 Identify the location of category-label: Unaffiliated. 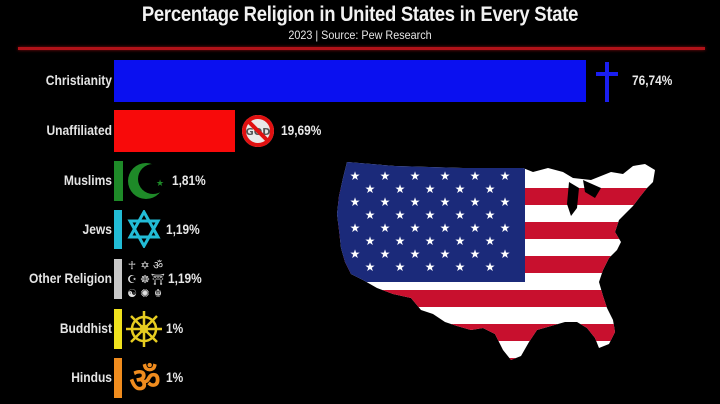
(79, 130).